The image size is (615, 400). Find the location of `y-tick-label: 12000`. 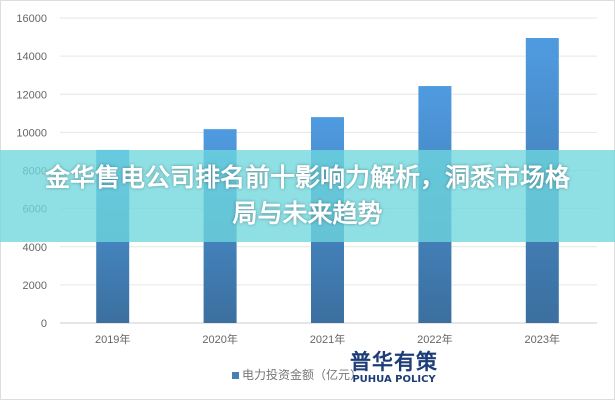

y-tick-label: 12000 is located at coordinates (31, 95).